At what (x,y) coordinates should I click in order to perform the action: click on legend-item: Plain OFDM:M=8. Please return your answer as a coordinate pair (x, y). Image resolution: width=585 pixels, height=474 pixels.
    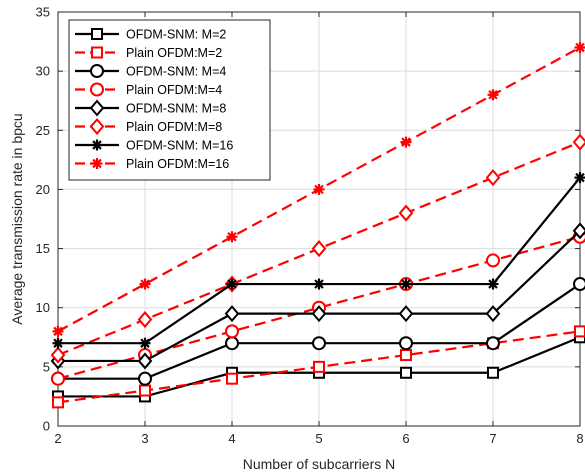
    Looking at the image, I should click on (148, 126).